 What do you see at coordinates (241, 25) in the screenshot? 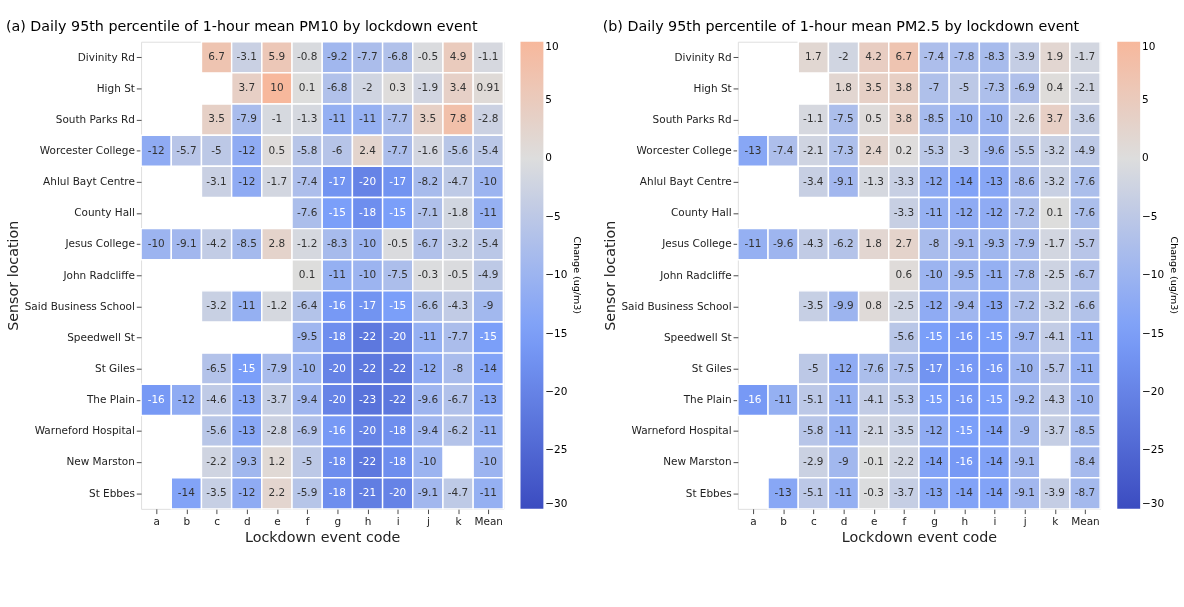
I see `chart-title: (a) Daily 95th percentile of 1-hour mean PM10 by lockdown event` at bounding box center [241, 25].